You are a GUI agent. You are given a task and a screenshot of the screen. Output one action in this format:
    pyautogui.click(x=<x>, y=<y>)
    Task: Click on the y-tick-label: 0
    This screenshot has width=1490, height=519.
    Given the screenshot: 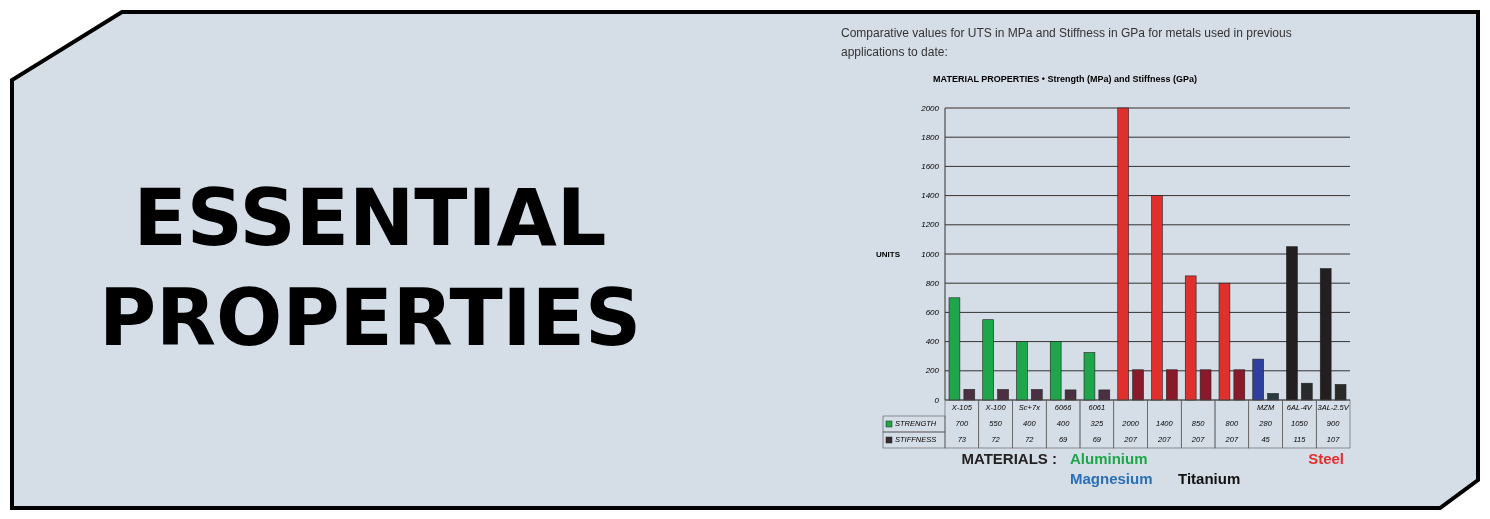 What is the action you would take?
    pyautogui.click(x=937, y=400)
    